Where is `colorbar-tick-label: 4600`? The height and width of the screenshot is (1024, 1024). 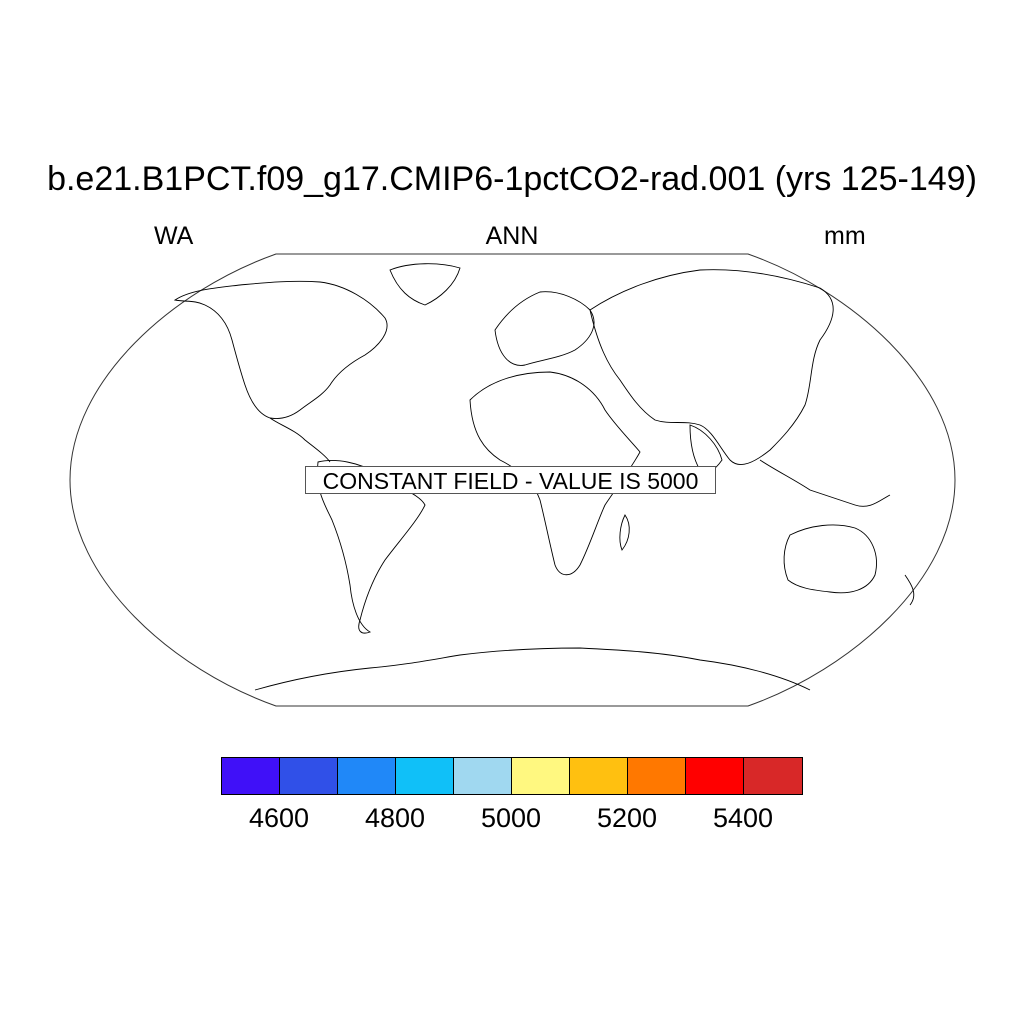
colorbar-tick-label: 4600 is located at coordinates (279, 818).